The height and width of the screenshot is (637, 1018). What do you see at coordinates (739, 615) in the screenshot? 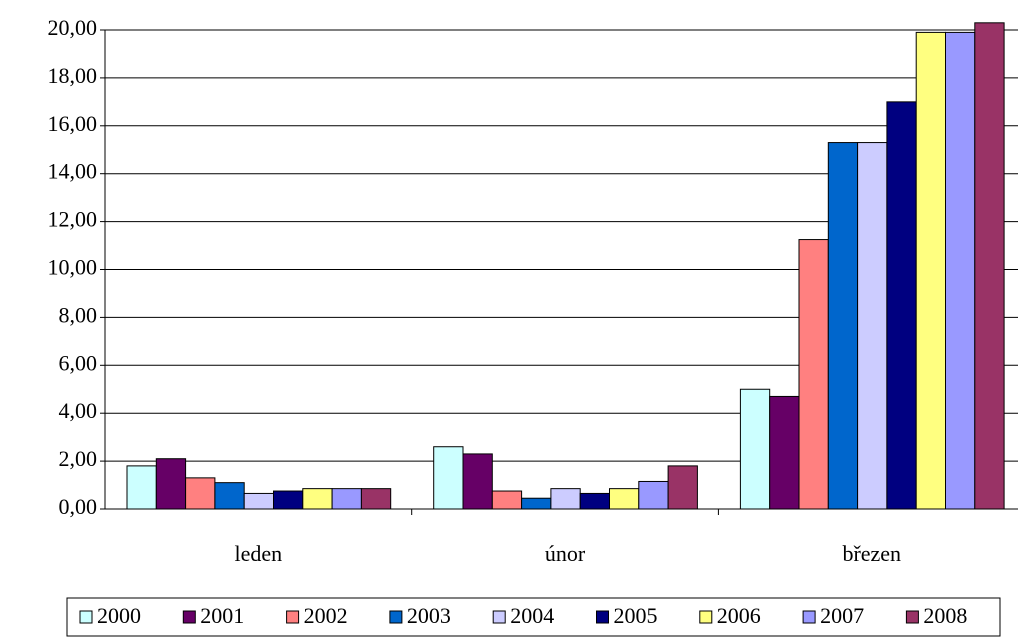
I see `legend-label: 2006` at bounding box center [739, 615].